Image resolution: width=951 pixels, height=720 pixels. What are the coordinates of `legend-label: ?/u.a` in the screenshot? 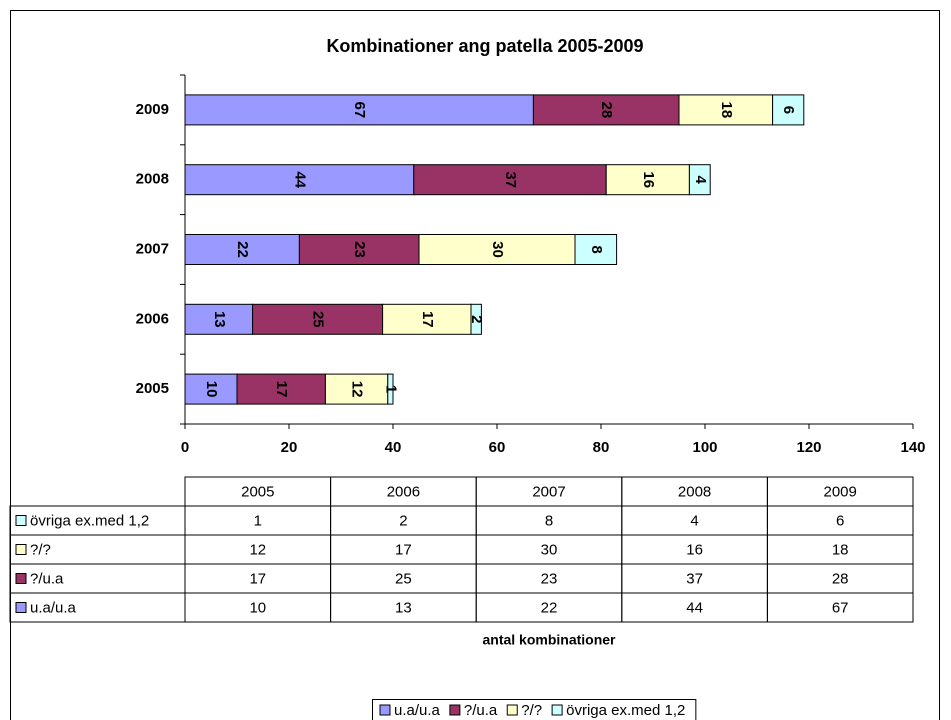 It's located at (481, 710).